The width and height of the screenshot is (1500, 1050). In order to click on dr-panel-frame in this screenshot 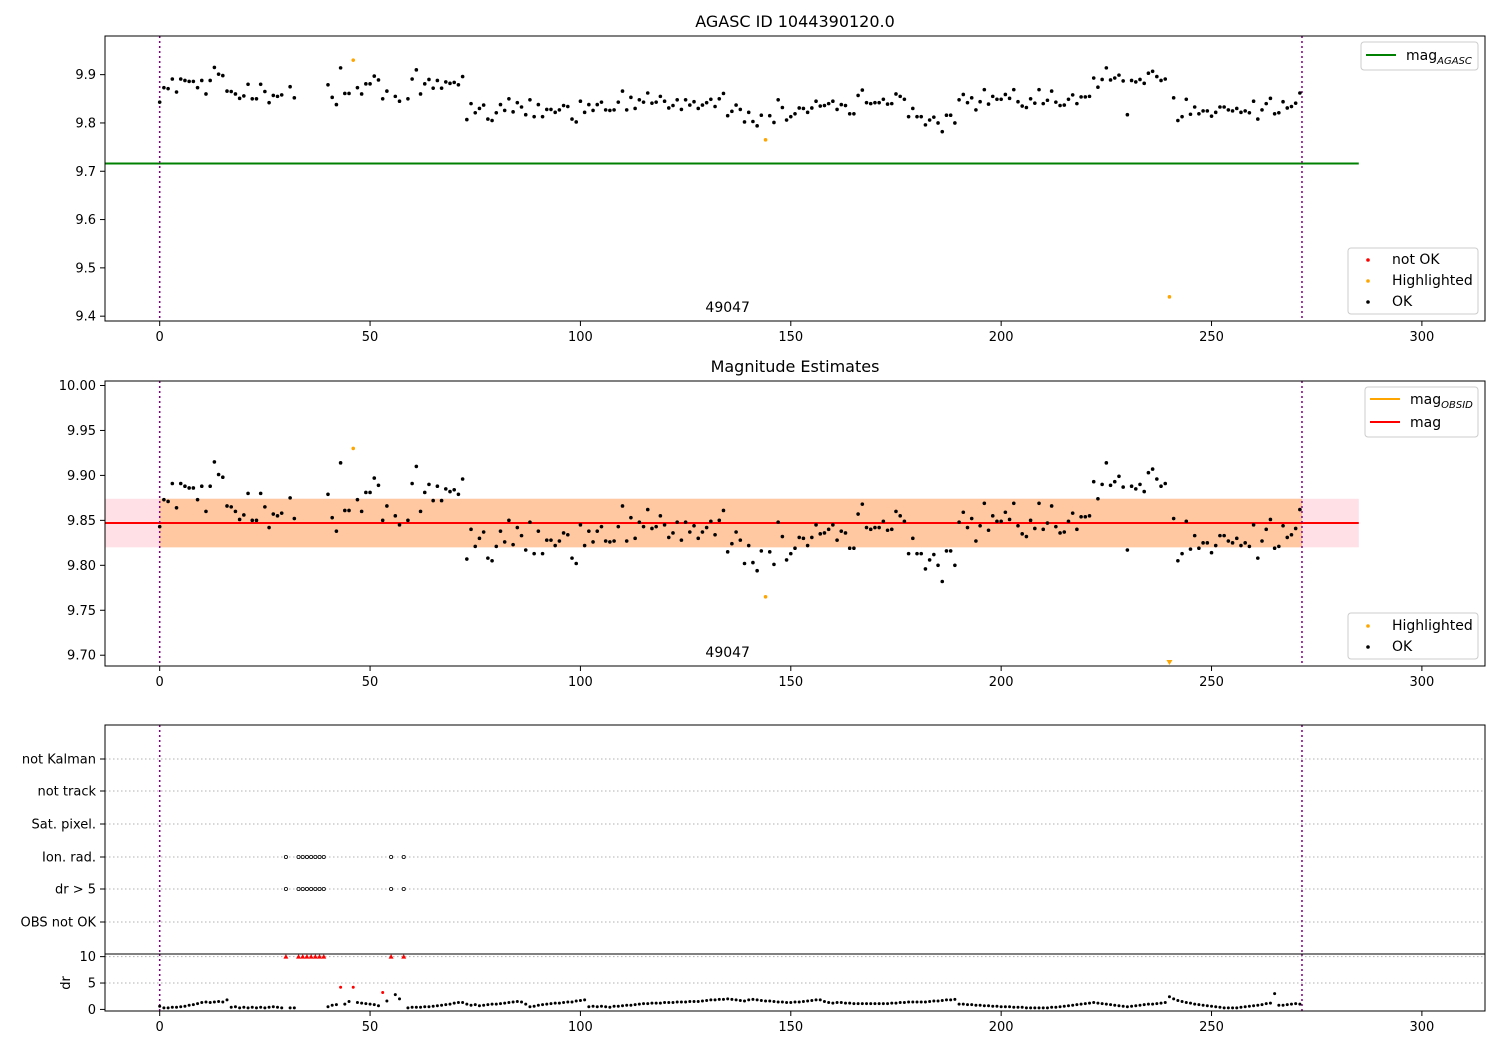, I will do `click(795, 982)`.